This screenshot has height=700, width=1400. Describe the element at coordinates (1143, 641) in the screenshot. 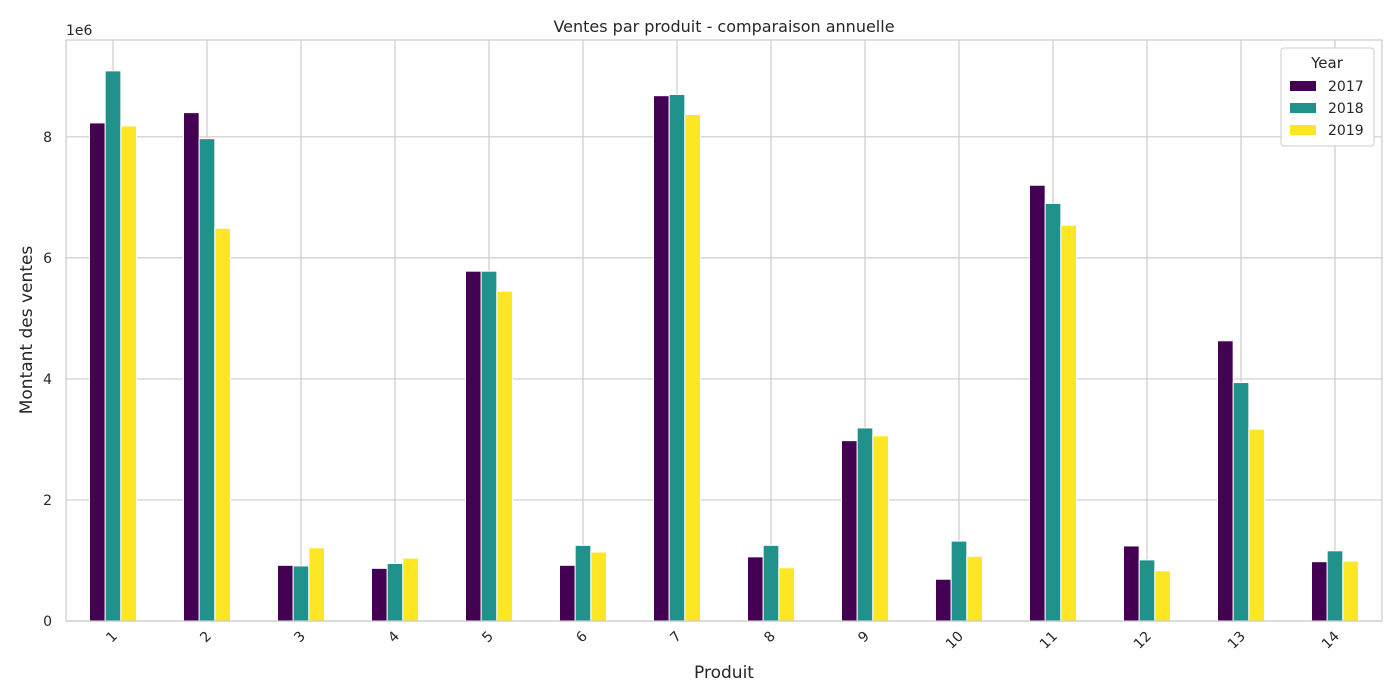

I see `x-tick-label: 12` at that location.